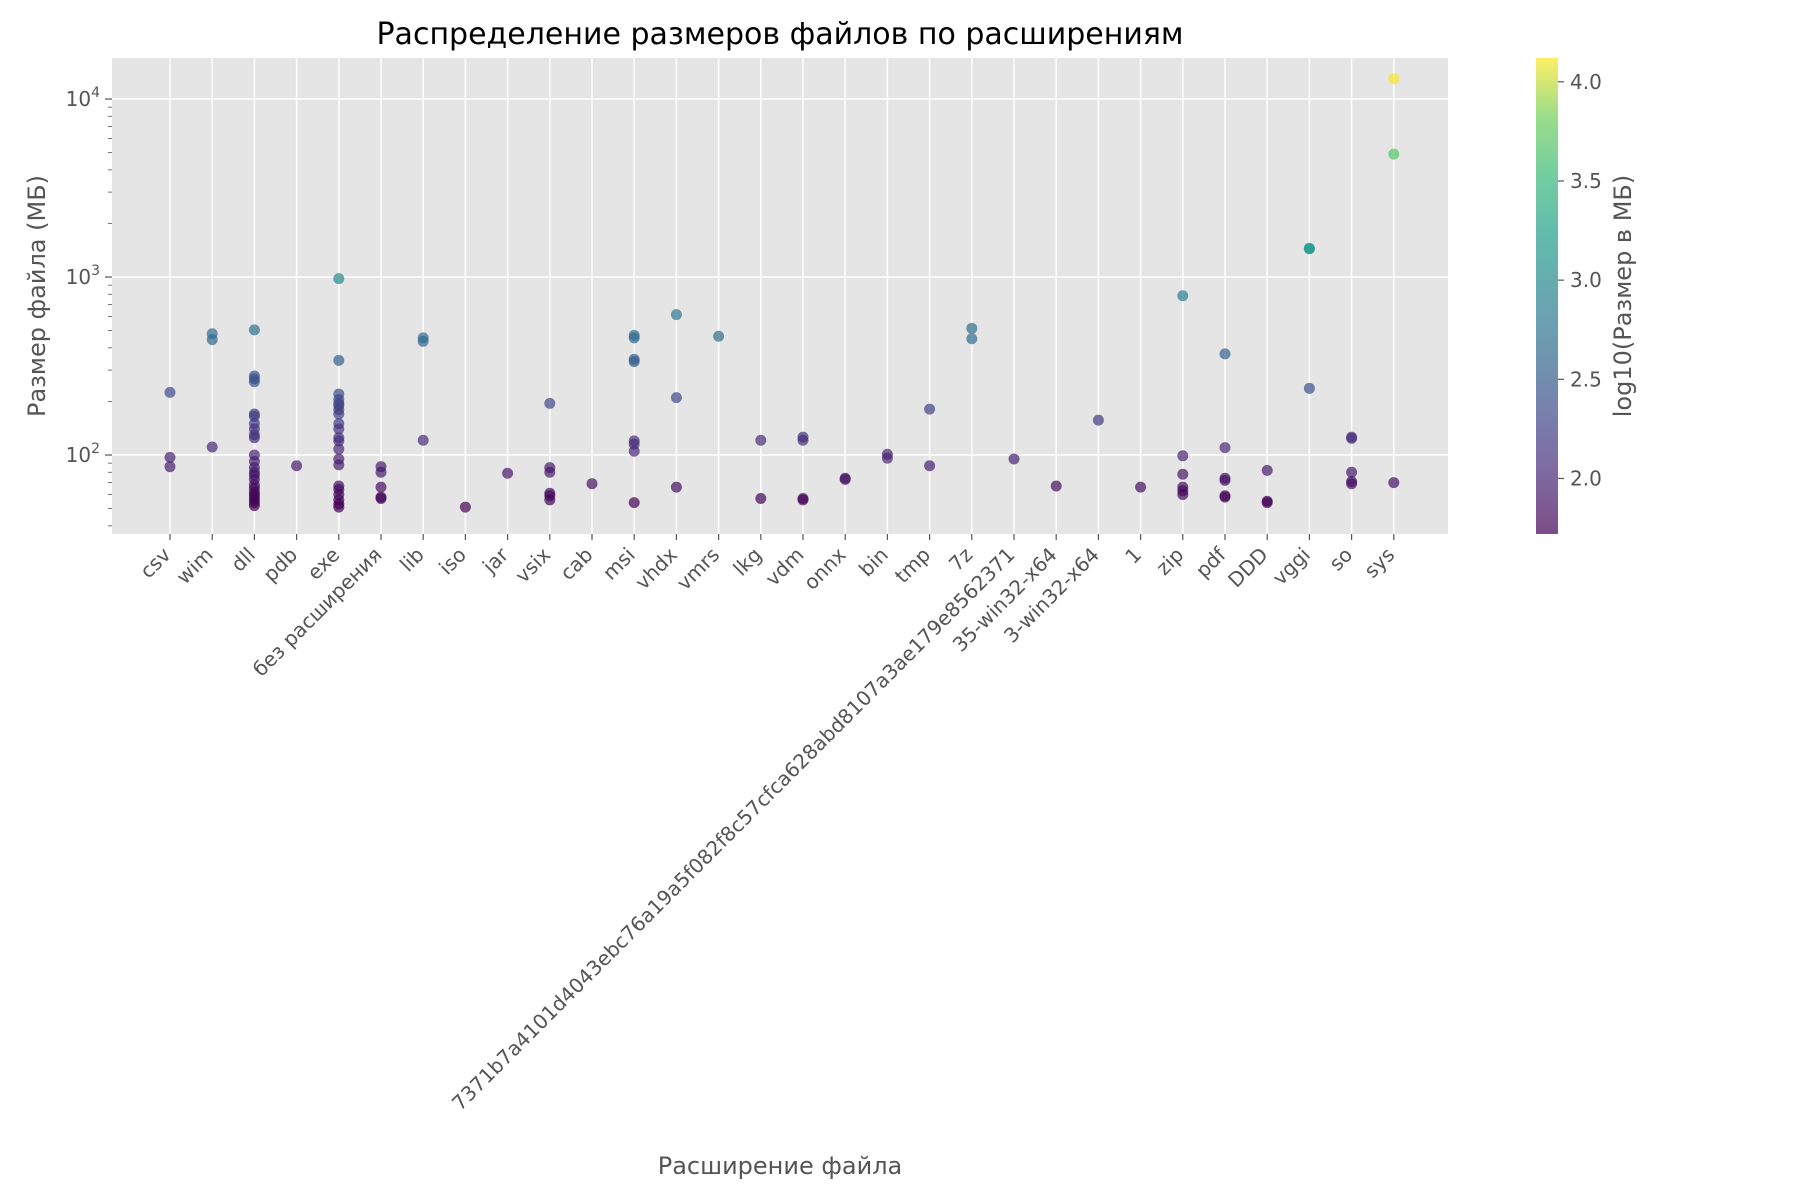 This screenshot has height=1200, width=1800. Describe the element at coordinates (1547, 296) in the screenshot. I see `colorbar` at that location.